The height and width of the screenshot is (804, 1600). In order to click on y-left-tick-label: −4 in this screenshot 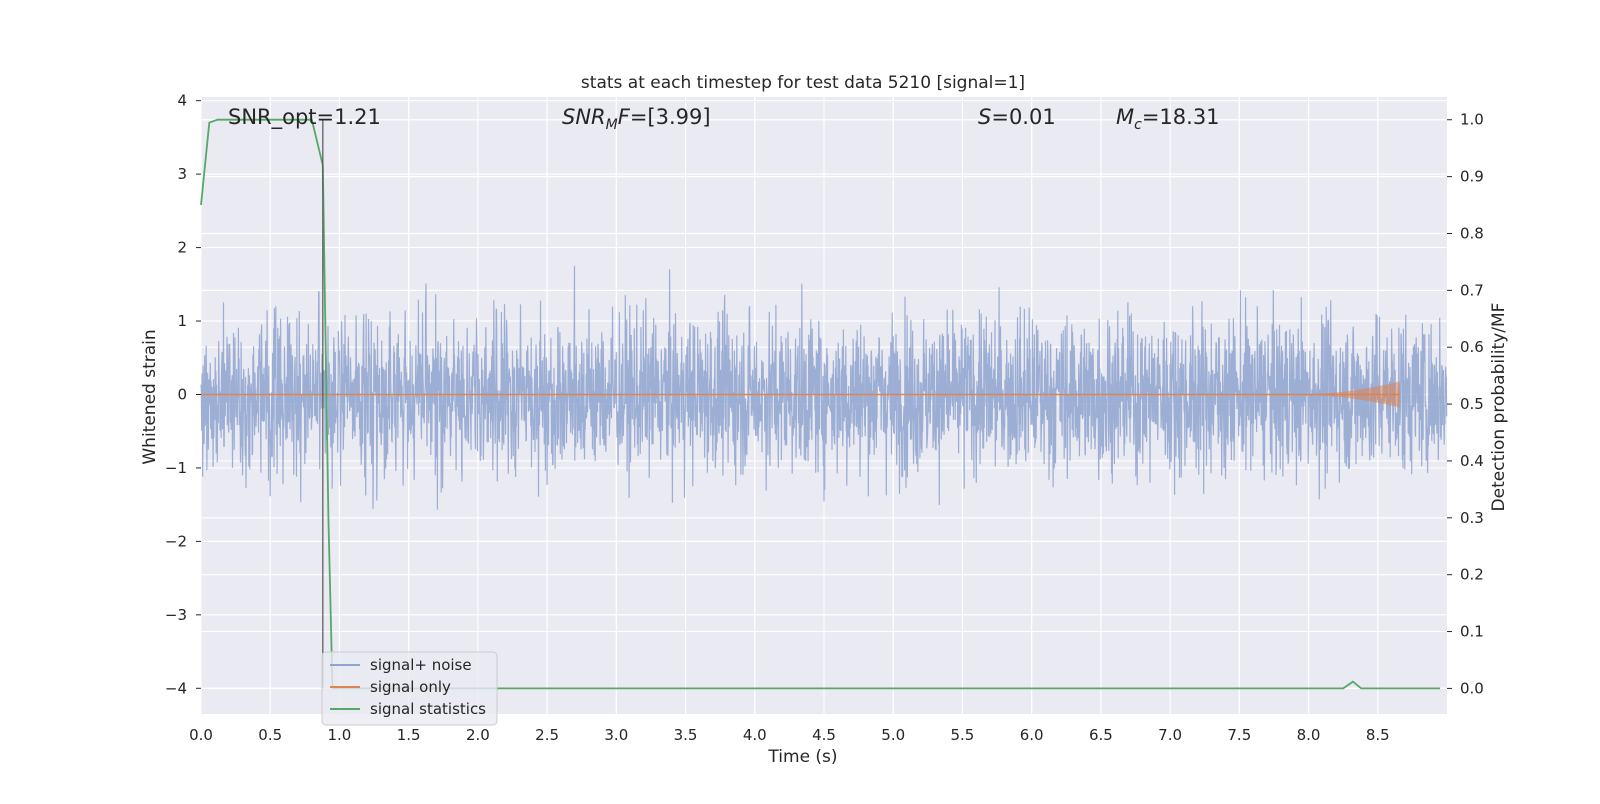, I will do `click(176, 688)`.